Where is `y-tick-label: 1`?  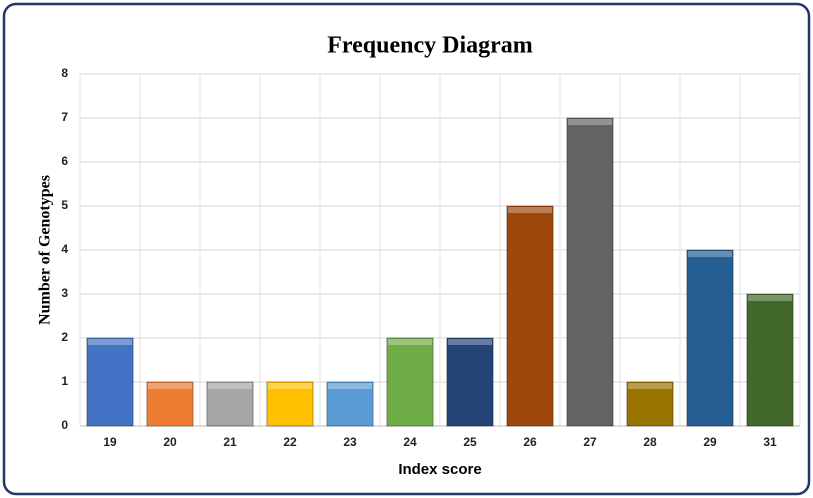
y-tick-label: 1 is located at coordinates (64, 381).